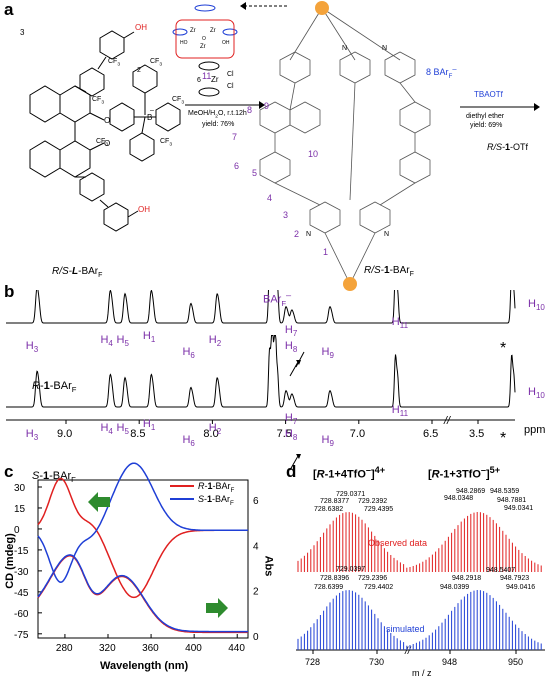 The image size is (550, 682). I want to click on nmr-tick-label: 9.0, so click(64, 434).